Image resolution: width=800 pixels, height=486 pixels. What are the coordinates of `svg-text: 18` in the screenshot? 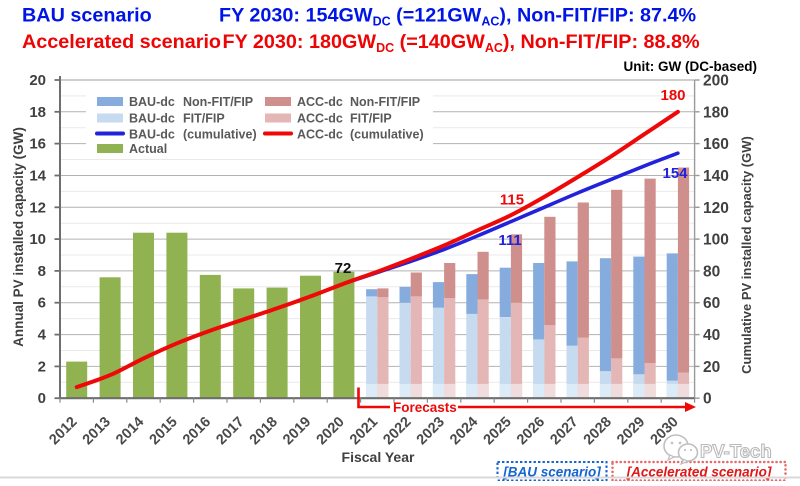 It's located at (37, 112).